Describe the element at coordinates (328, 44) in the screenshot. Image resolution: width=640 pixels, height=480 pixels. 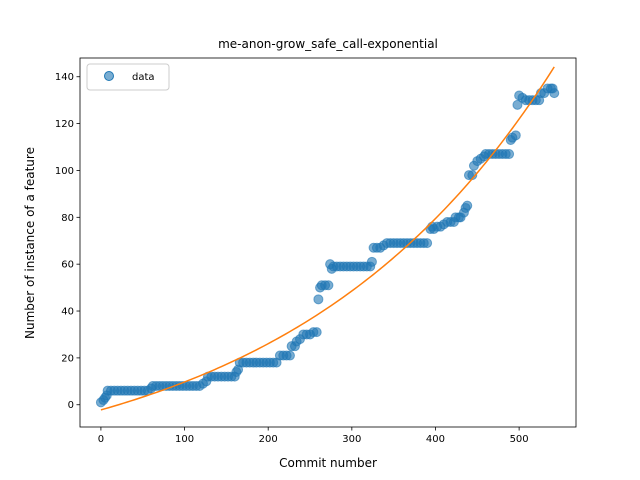
I see `chart-title: me-anon-grow_safe_call-exponential` at that location.